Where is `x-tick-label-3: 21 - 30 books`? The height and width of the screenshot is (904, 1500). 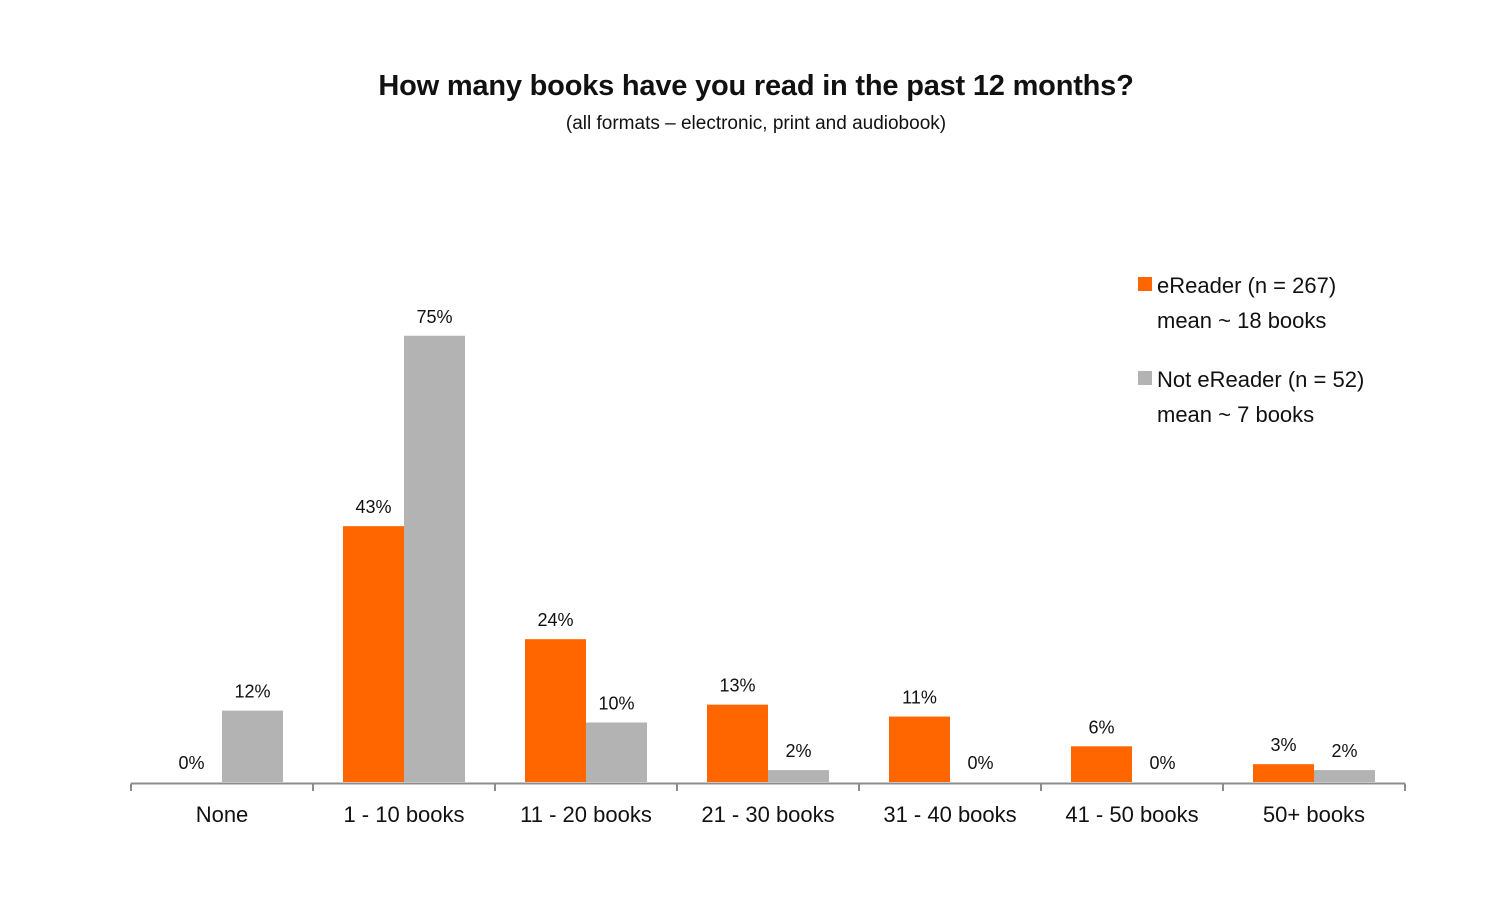
x-tick-label-3: 21 - 30 books is located at coordinates (767, 814).